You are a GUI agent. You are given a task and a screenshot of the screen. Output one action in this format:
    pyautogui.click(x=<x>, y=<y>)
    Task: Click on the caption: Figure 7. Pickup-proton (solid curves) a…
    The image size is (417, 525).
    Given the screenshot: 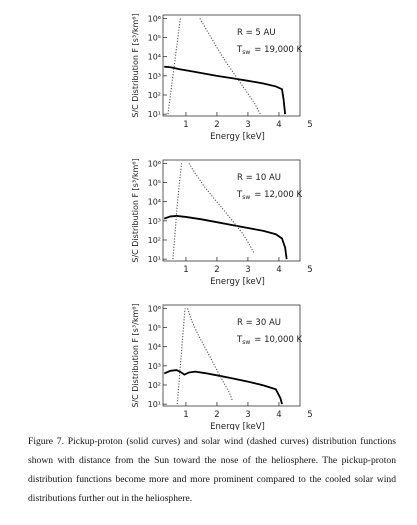 What is the action you would take?
    pyautogui.click(x=212, y=470)
    